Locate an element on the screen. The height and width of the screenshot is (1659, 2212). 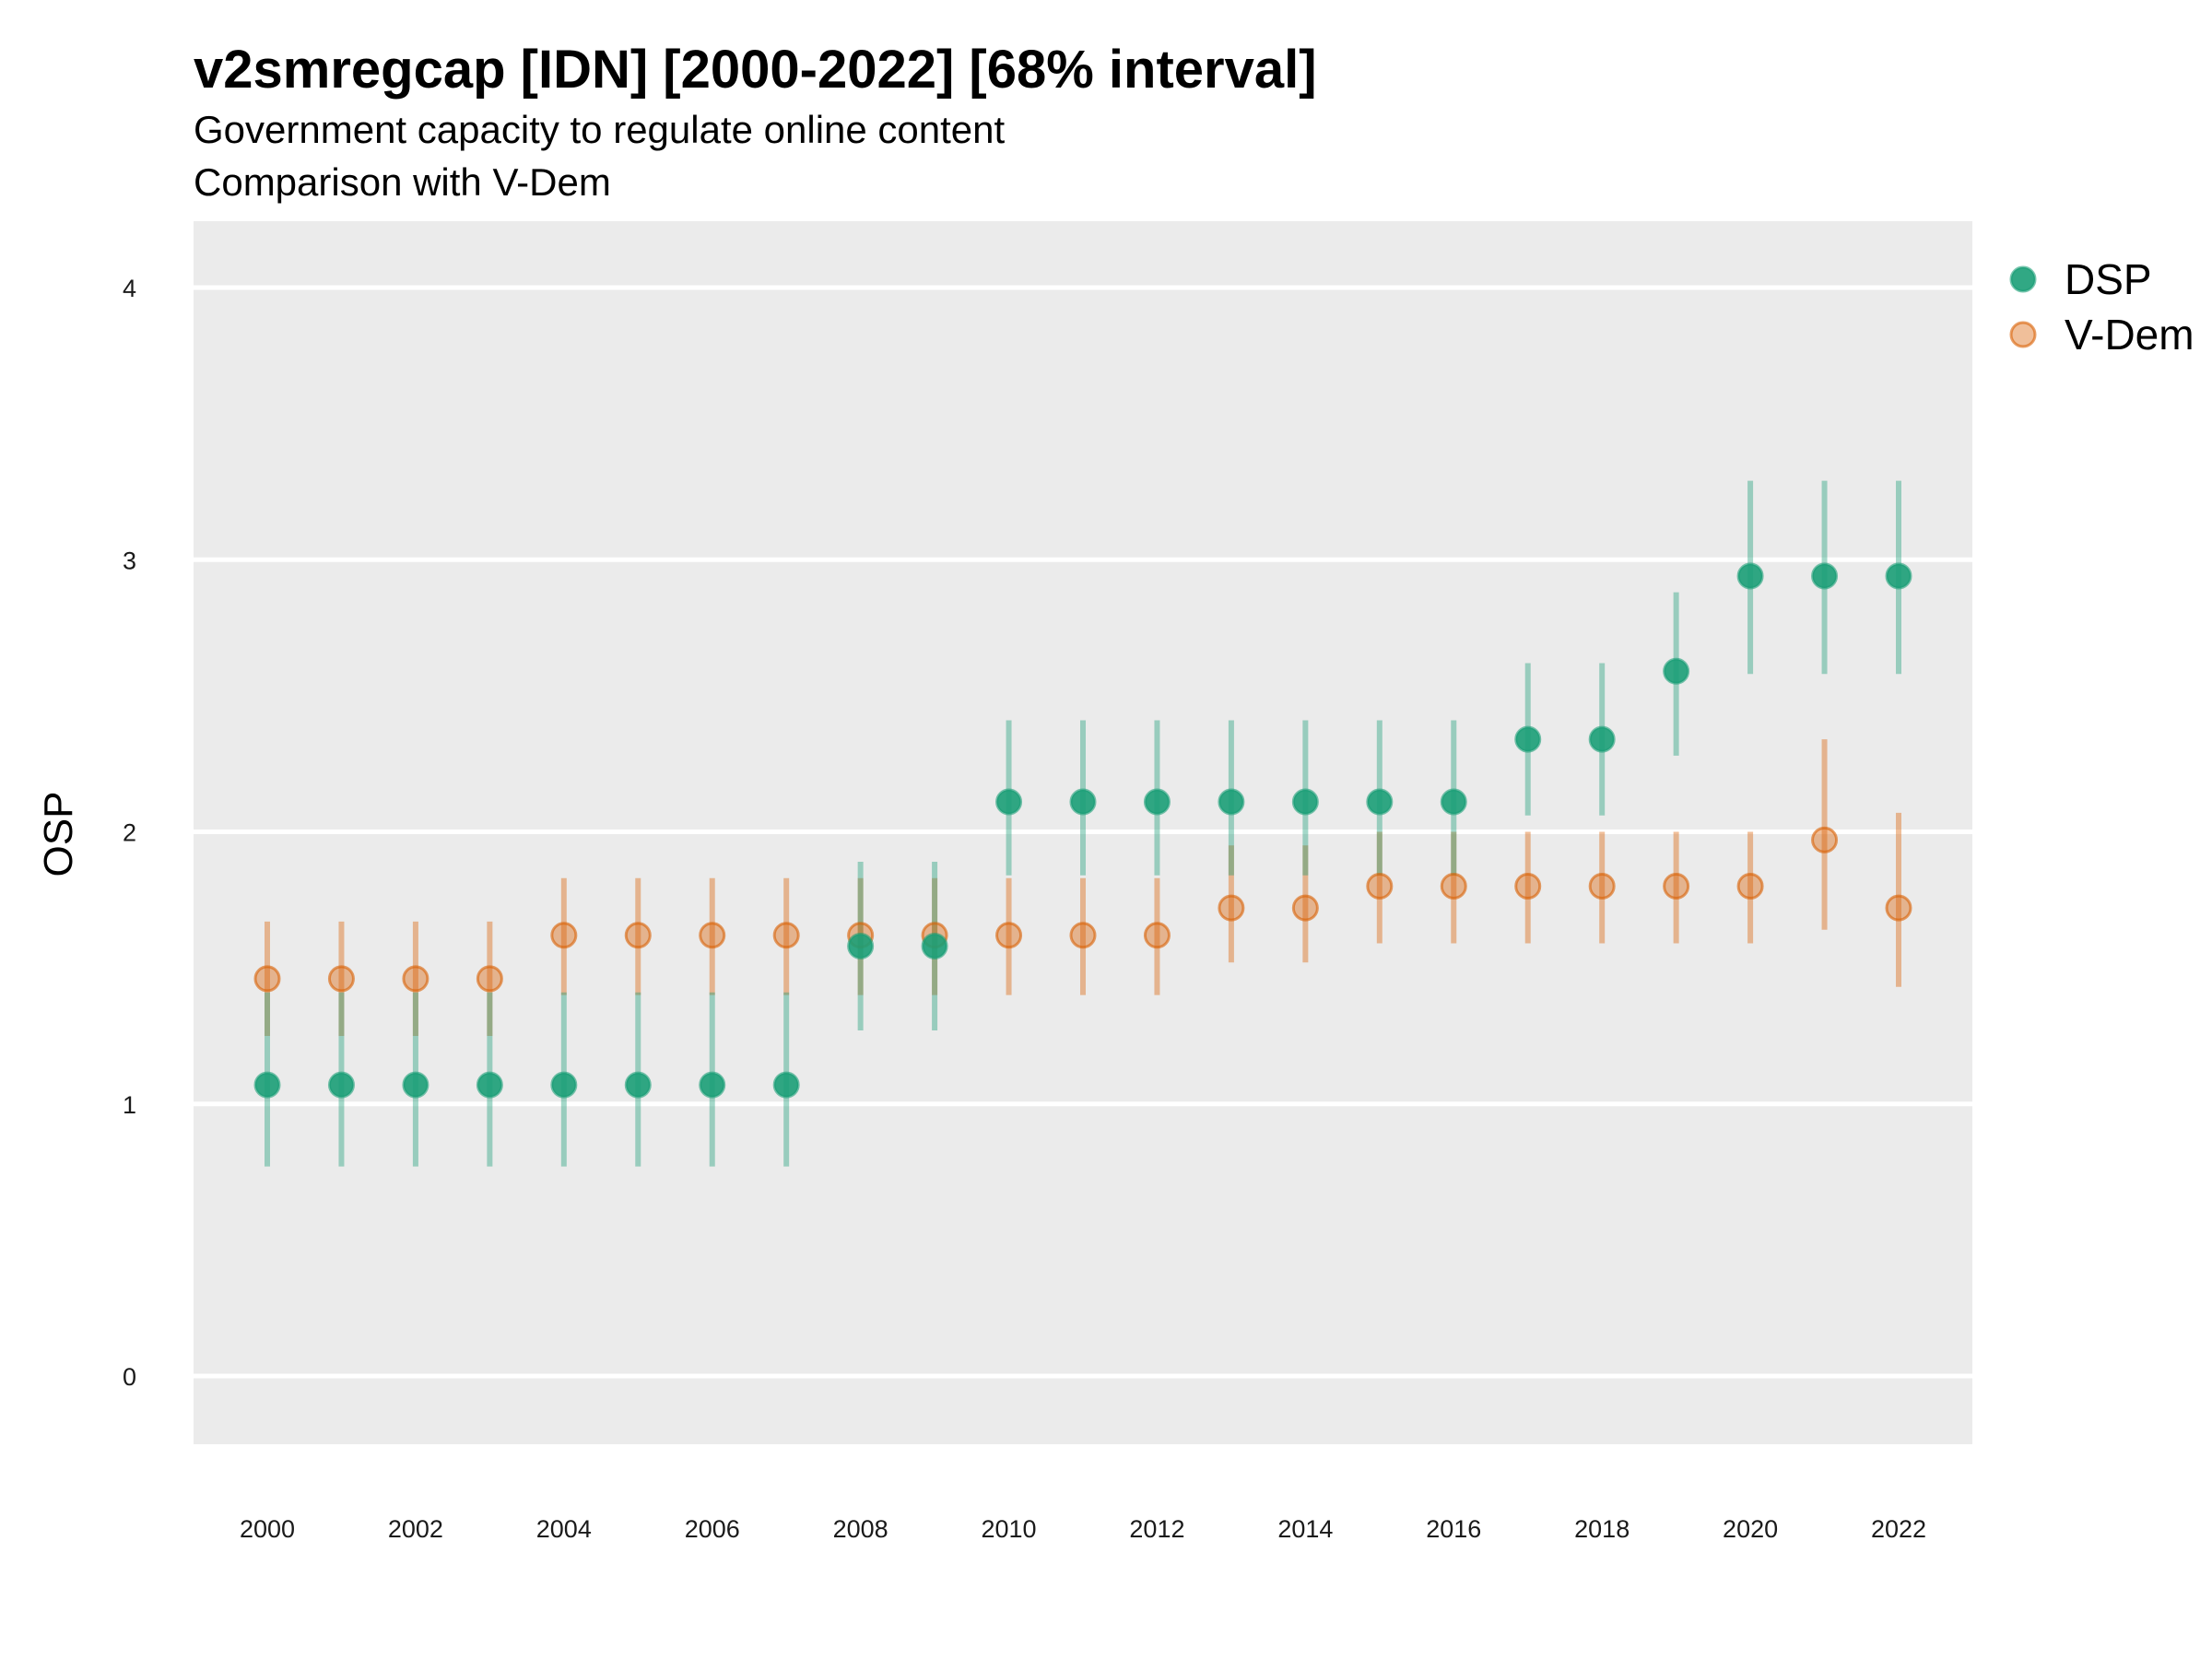
chart-subtitle-line-2: Comparison with V-Dem is located at coordinates (402, 182).